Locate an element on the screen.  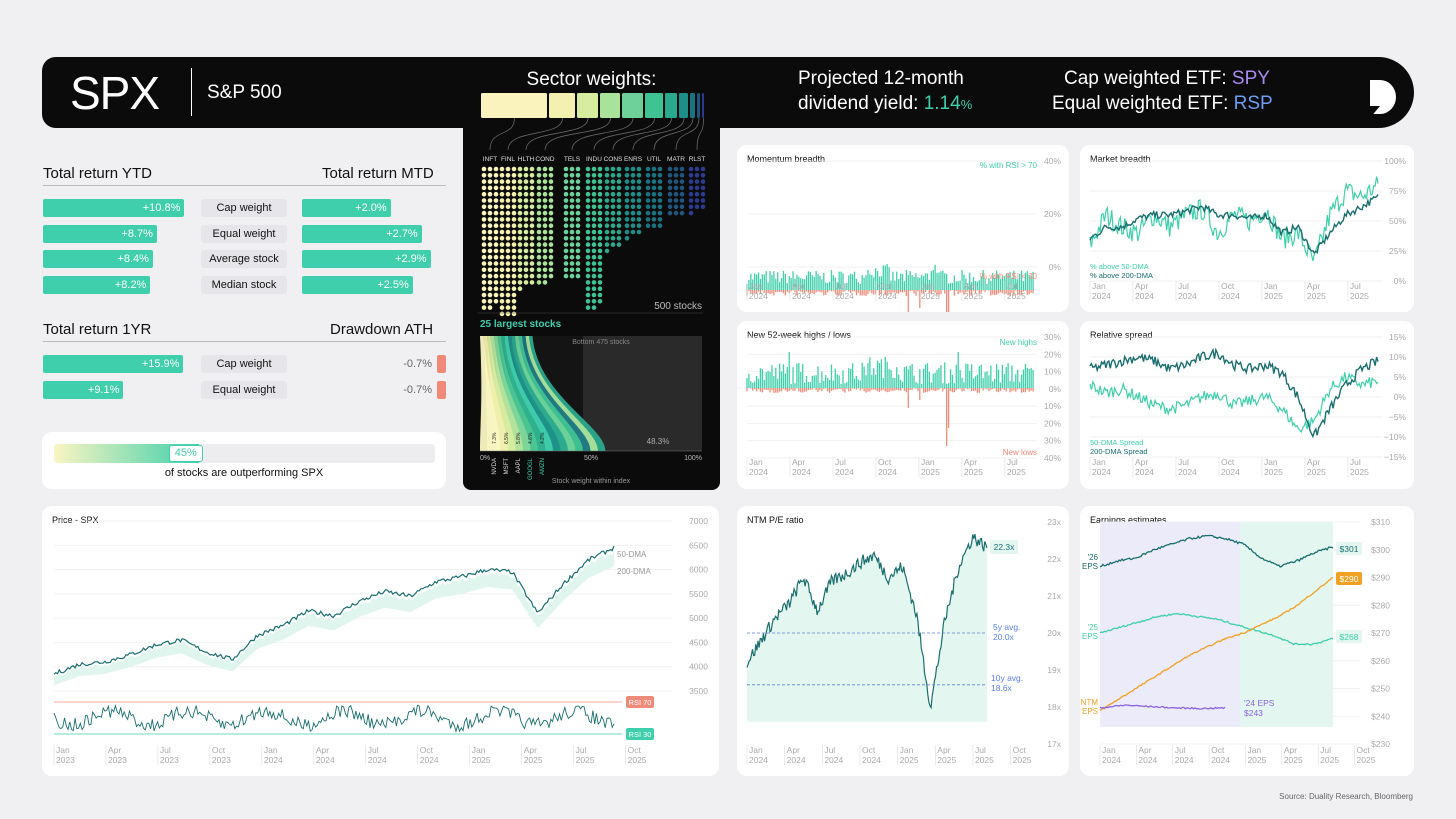
y-tick-label: −15% is located at coordinates (1395, 457).